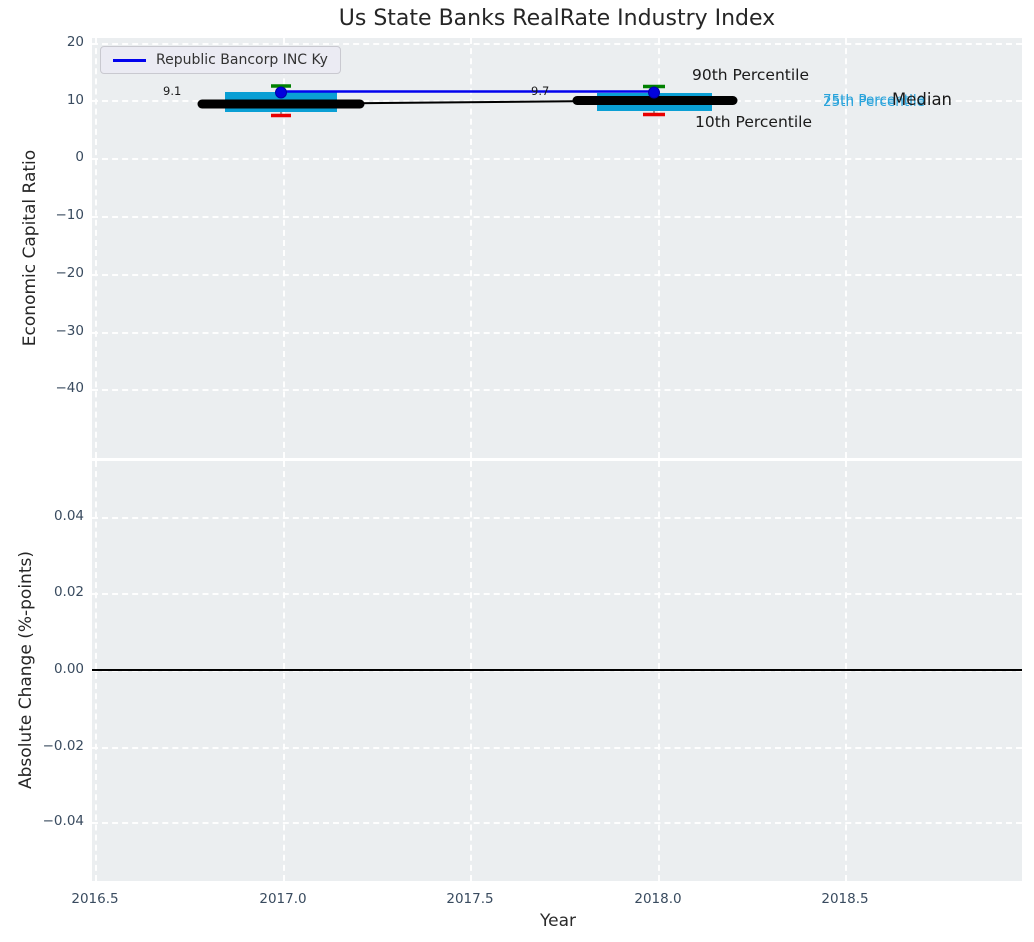  What do you see at coordinates (558, 921) in the screenshot?
I see `x-axis-label: Year` at bounding box center [558, 921].